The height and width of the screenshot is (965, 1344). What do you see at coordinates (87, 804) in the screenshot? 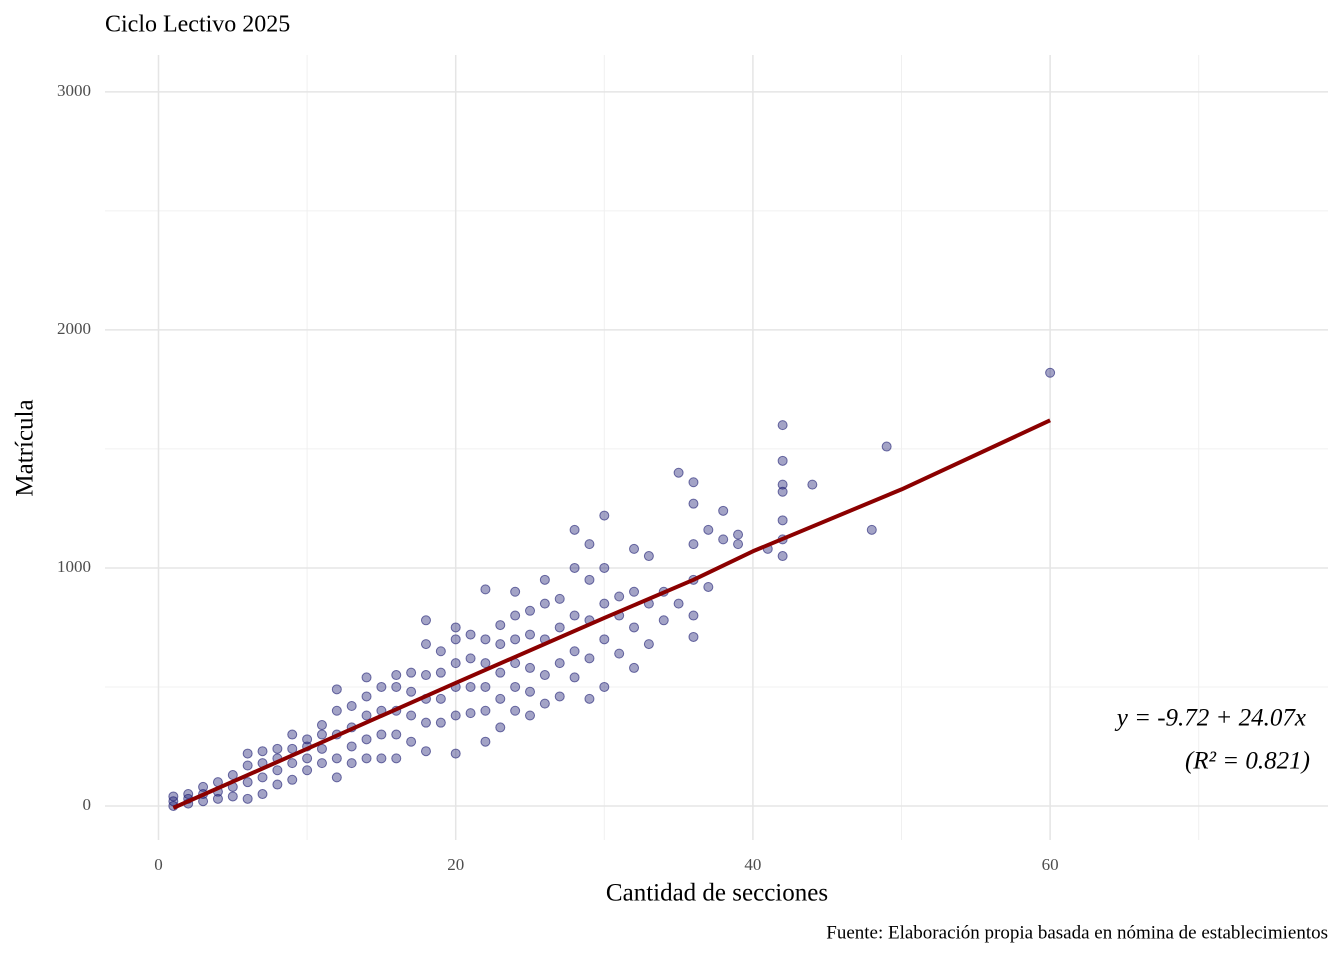
I see `y-tick-label: 0` at bounding box center [87, 804].